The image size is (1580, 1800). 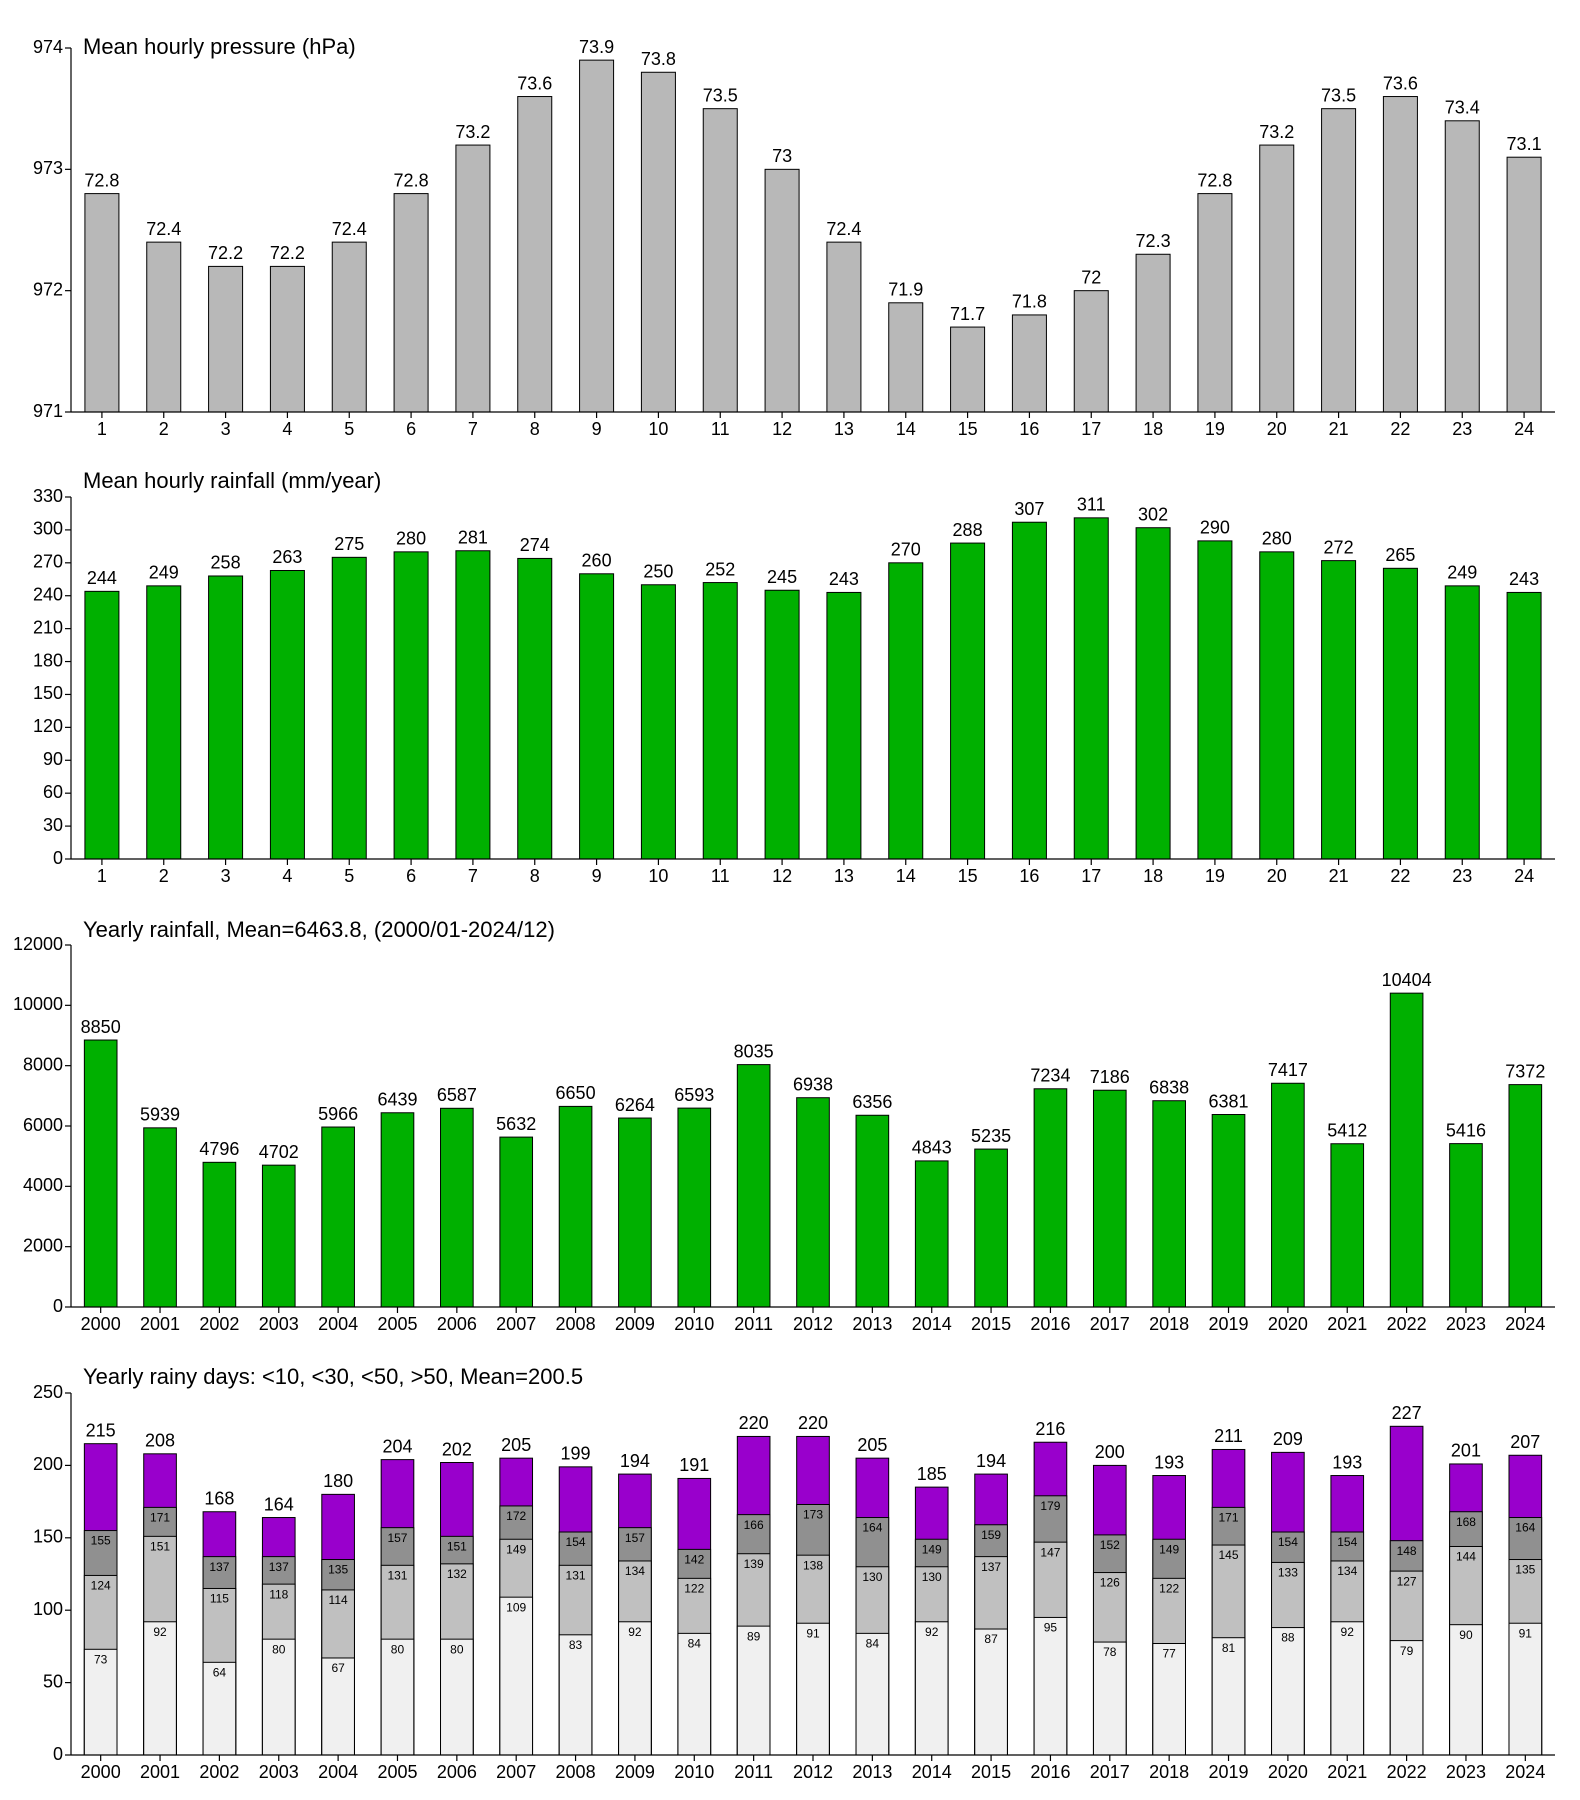 I want to click on y-tick-label: 2000, so click(x=43, y=1245).